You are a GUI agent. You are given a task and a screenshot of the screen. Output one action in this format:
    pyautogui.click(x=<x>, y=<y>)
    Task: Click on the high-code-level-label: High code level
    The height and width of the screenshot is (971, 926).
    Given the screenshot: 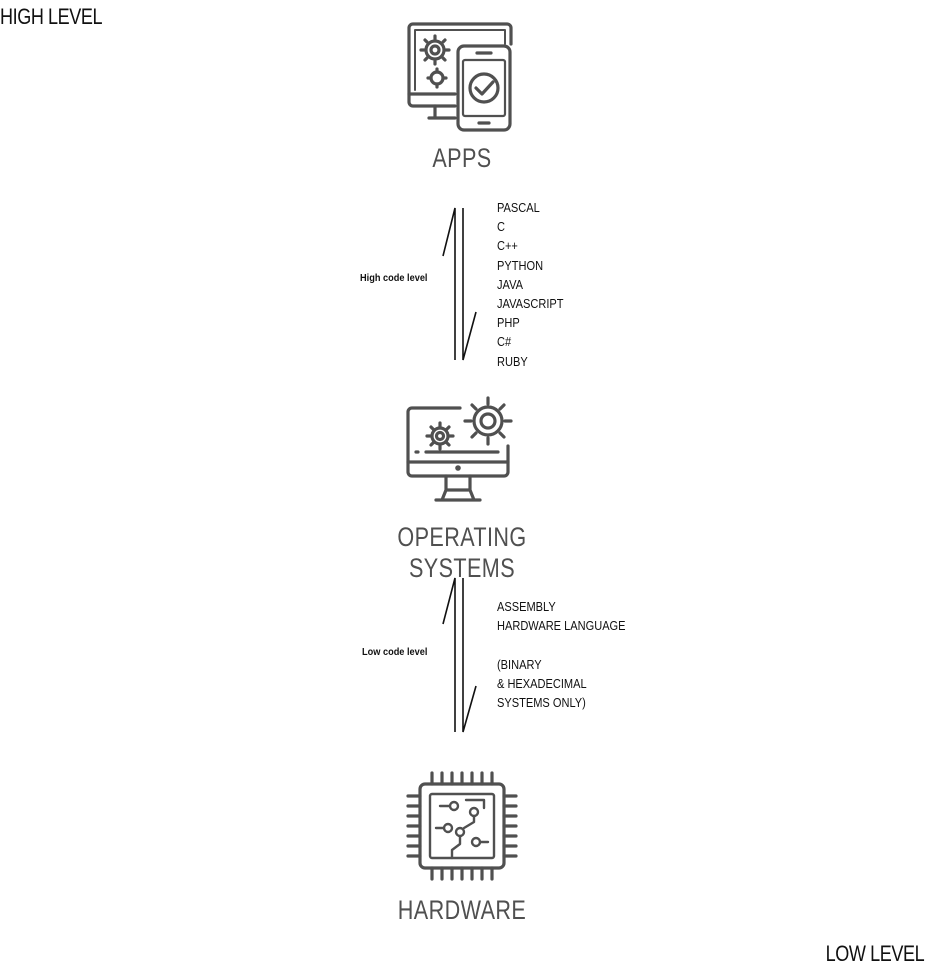 What is the action you would take?
    pyautogui.click(x=394, y=278)
    